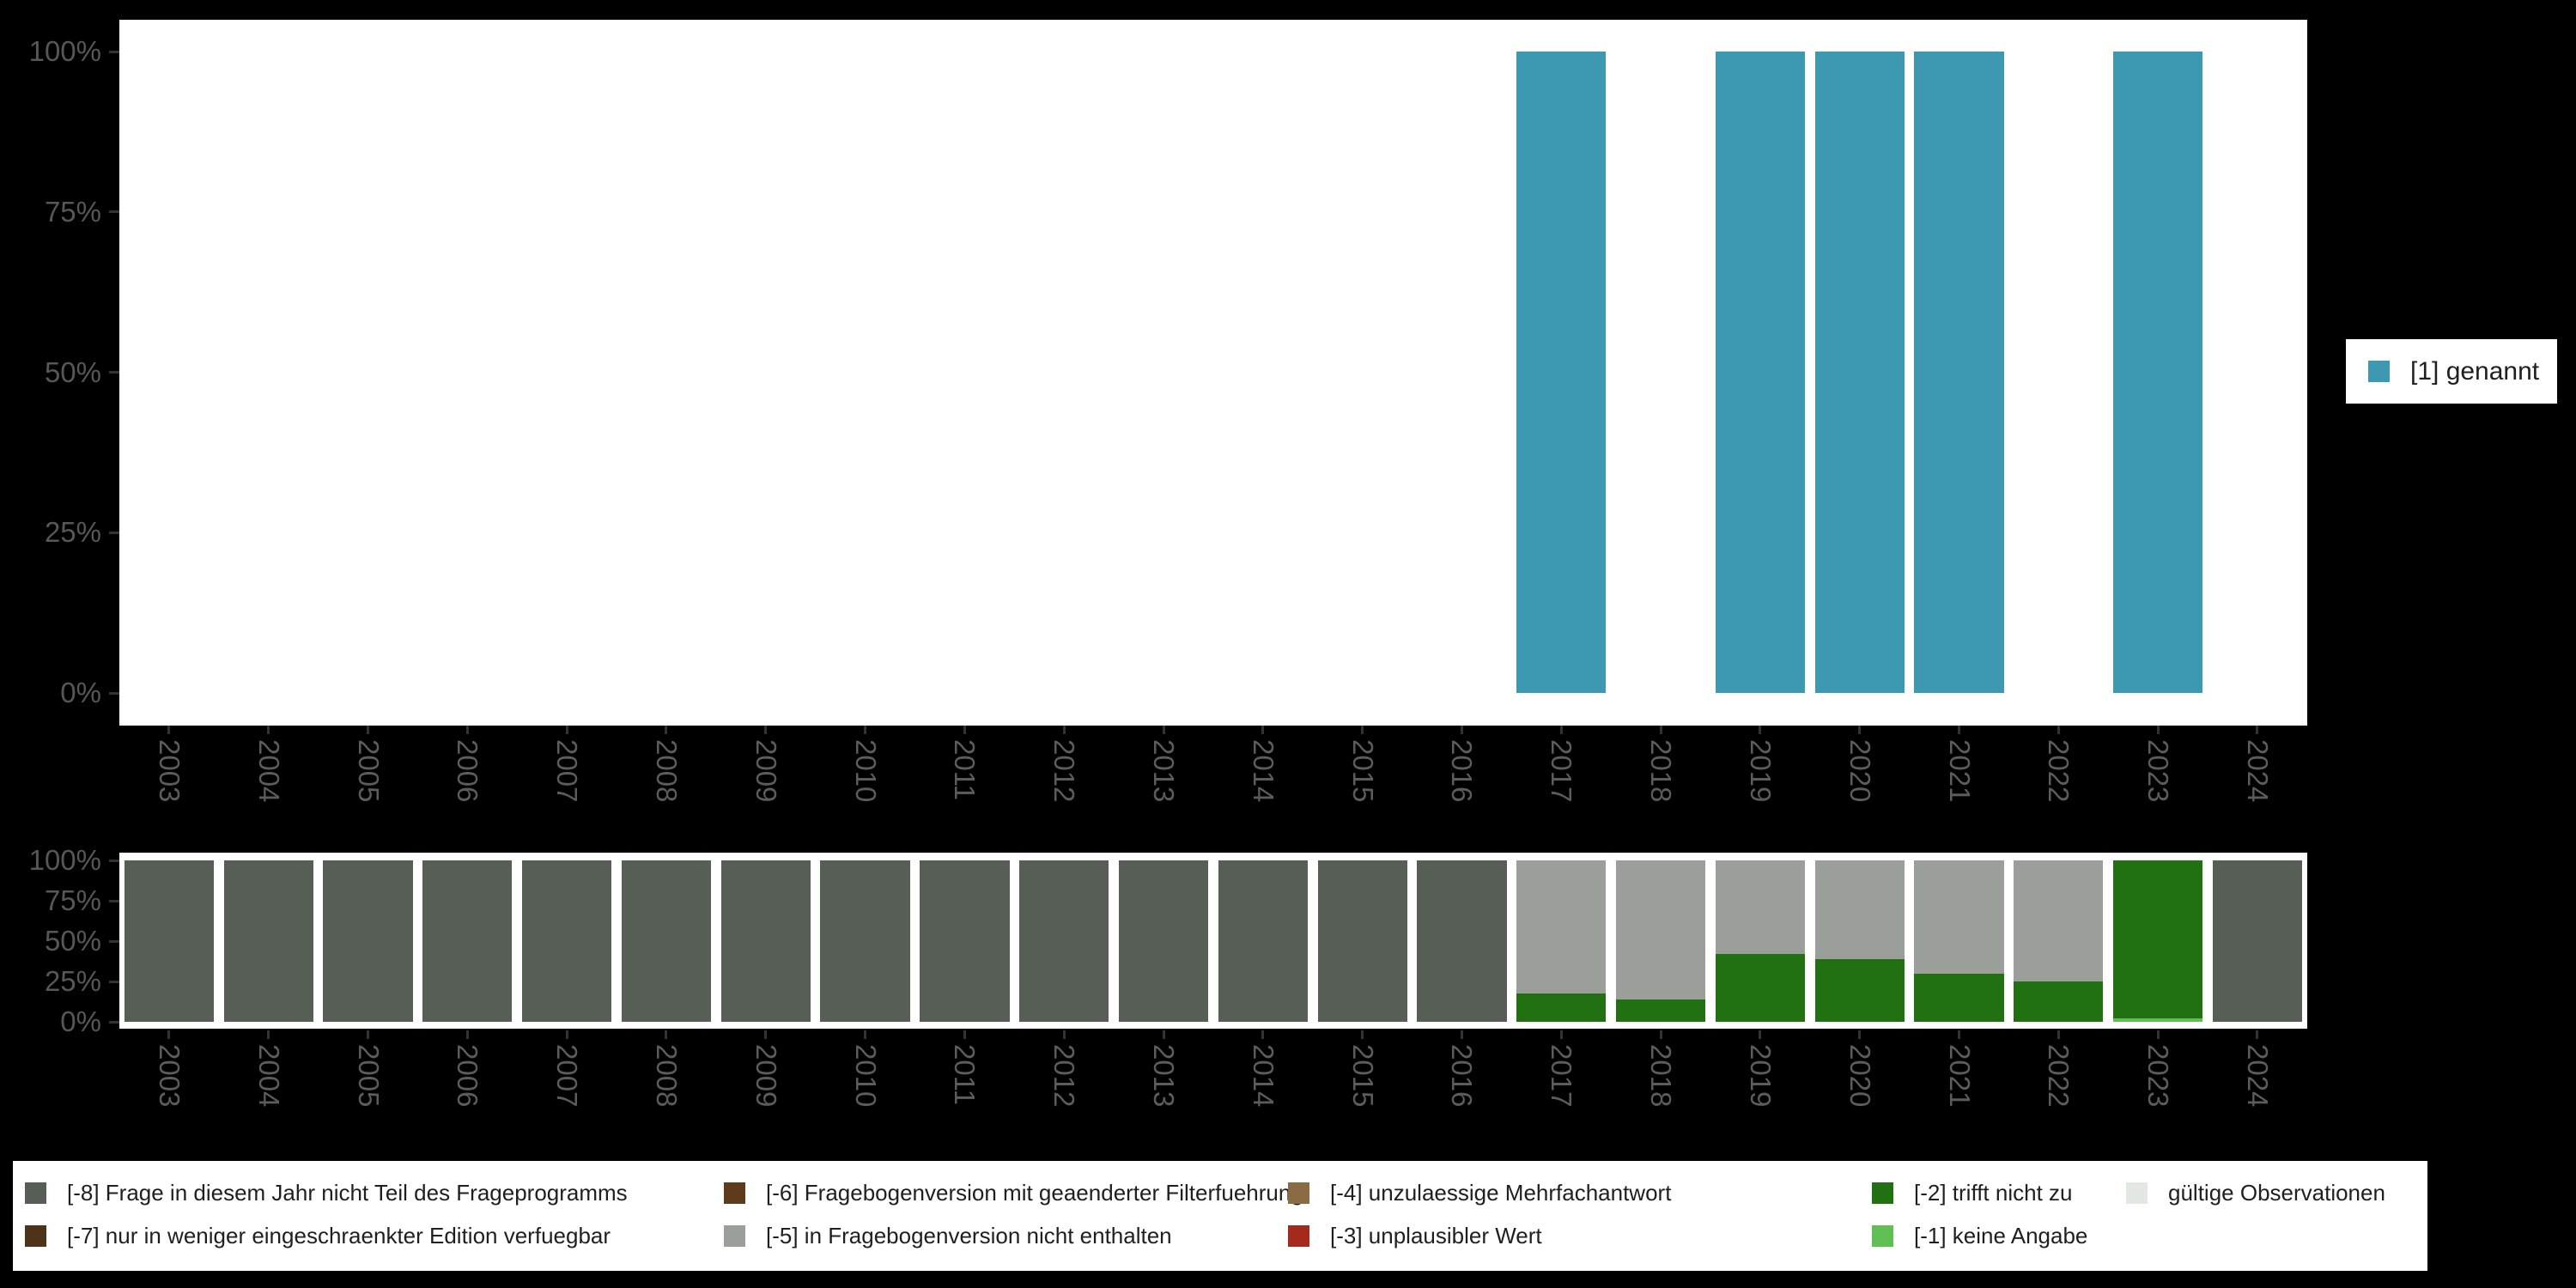 The image size is (2576, 1288). Describe the element at coordinates (567, 771) in the screenshot. I see `x-axis-year-label: 2007` at that location.